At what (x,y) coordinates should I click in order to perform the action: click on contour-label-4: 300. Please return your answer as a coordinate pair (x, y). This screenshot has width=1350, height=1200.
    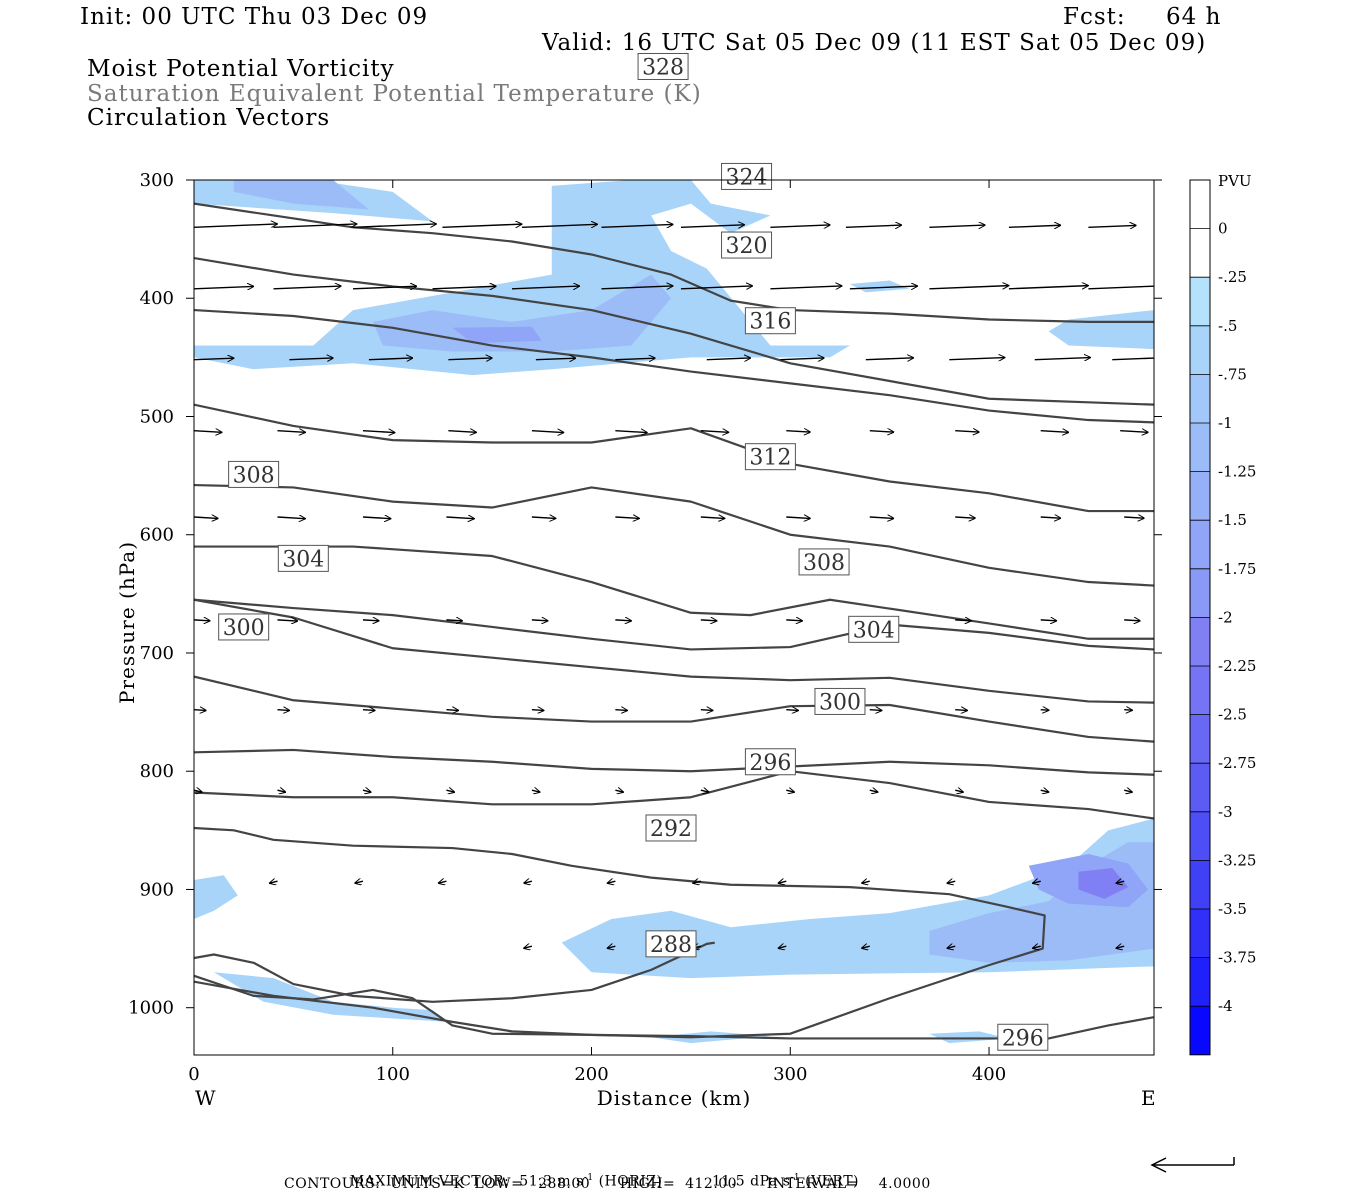
    Looking at the image, I should click on (244, 628).